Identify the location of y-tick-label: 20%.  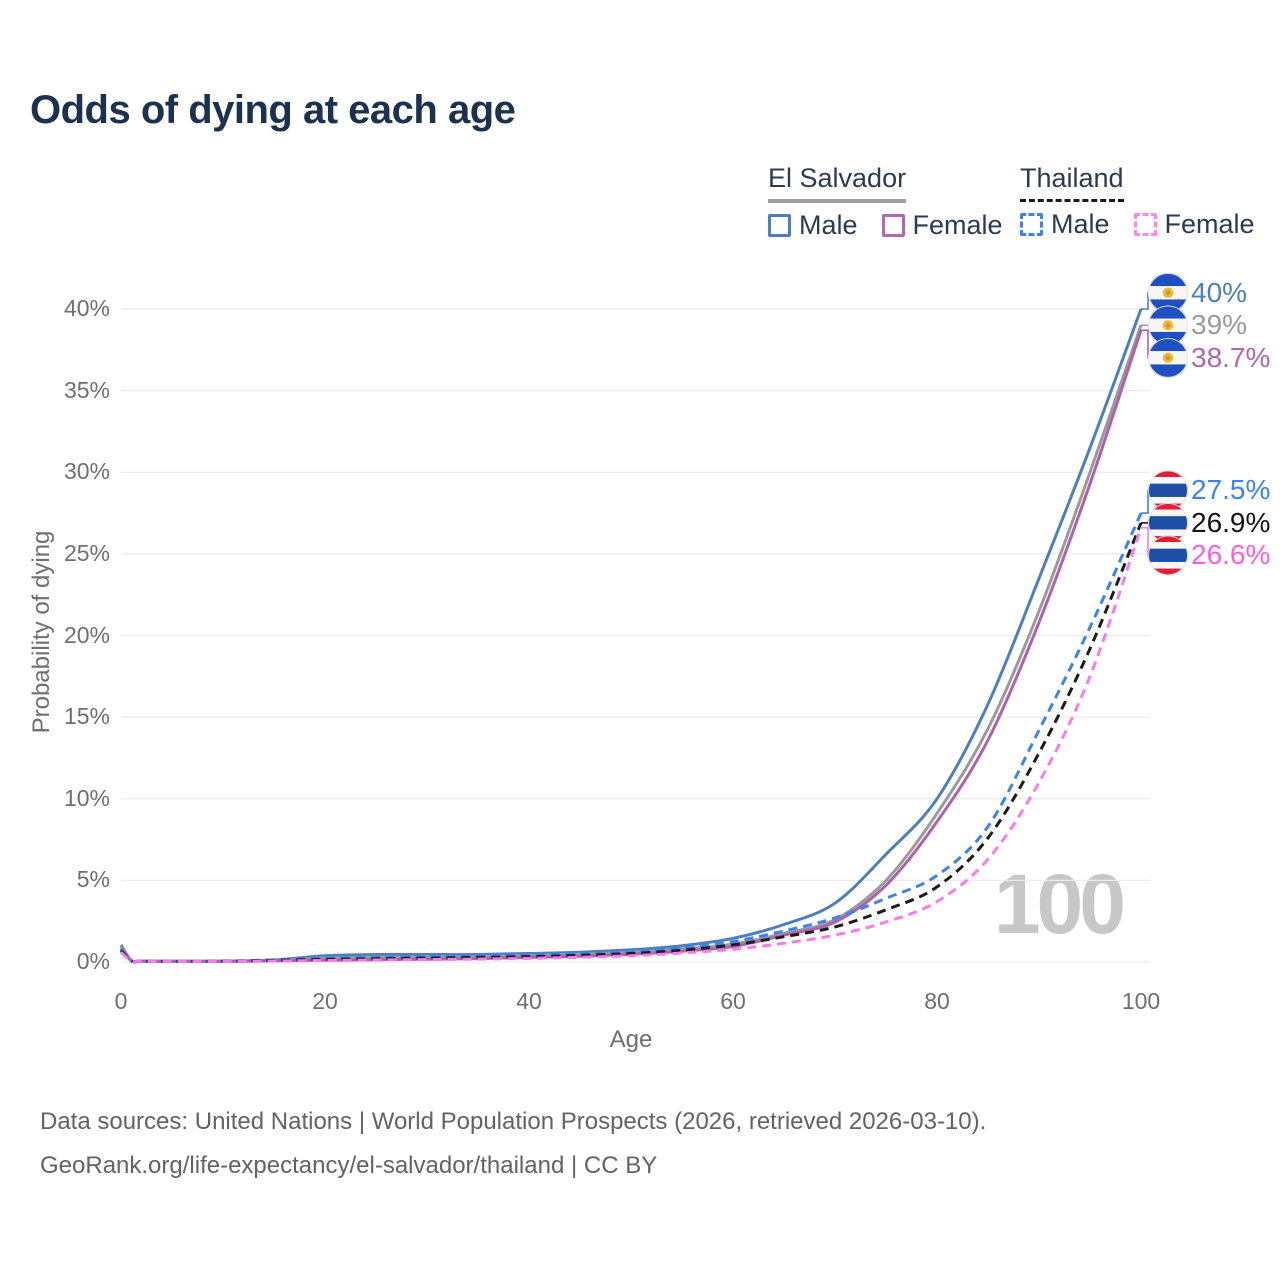
(86, 634).